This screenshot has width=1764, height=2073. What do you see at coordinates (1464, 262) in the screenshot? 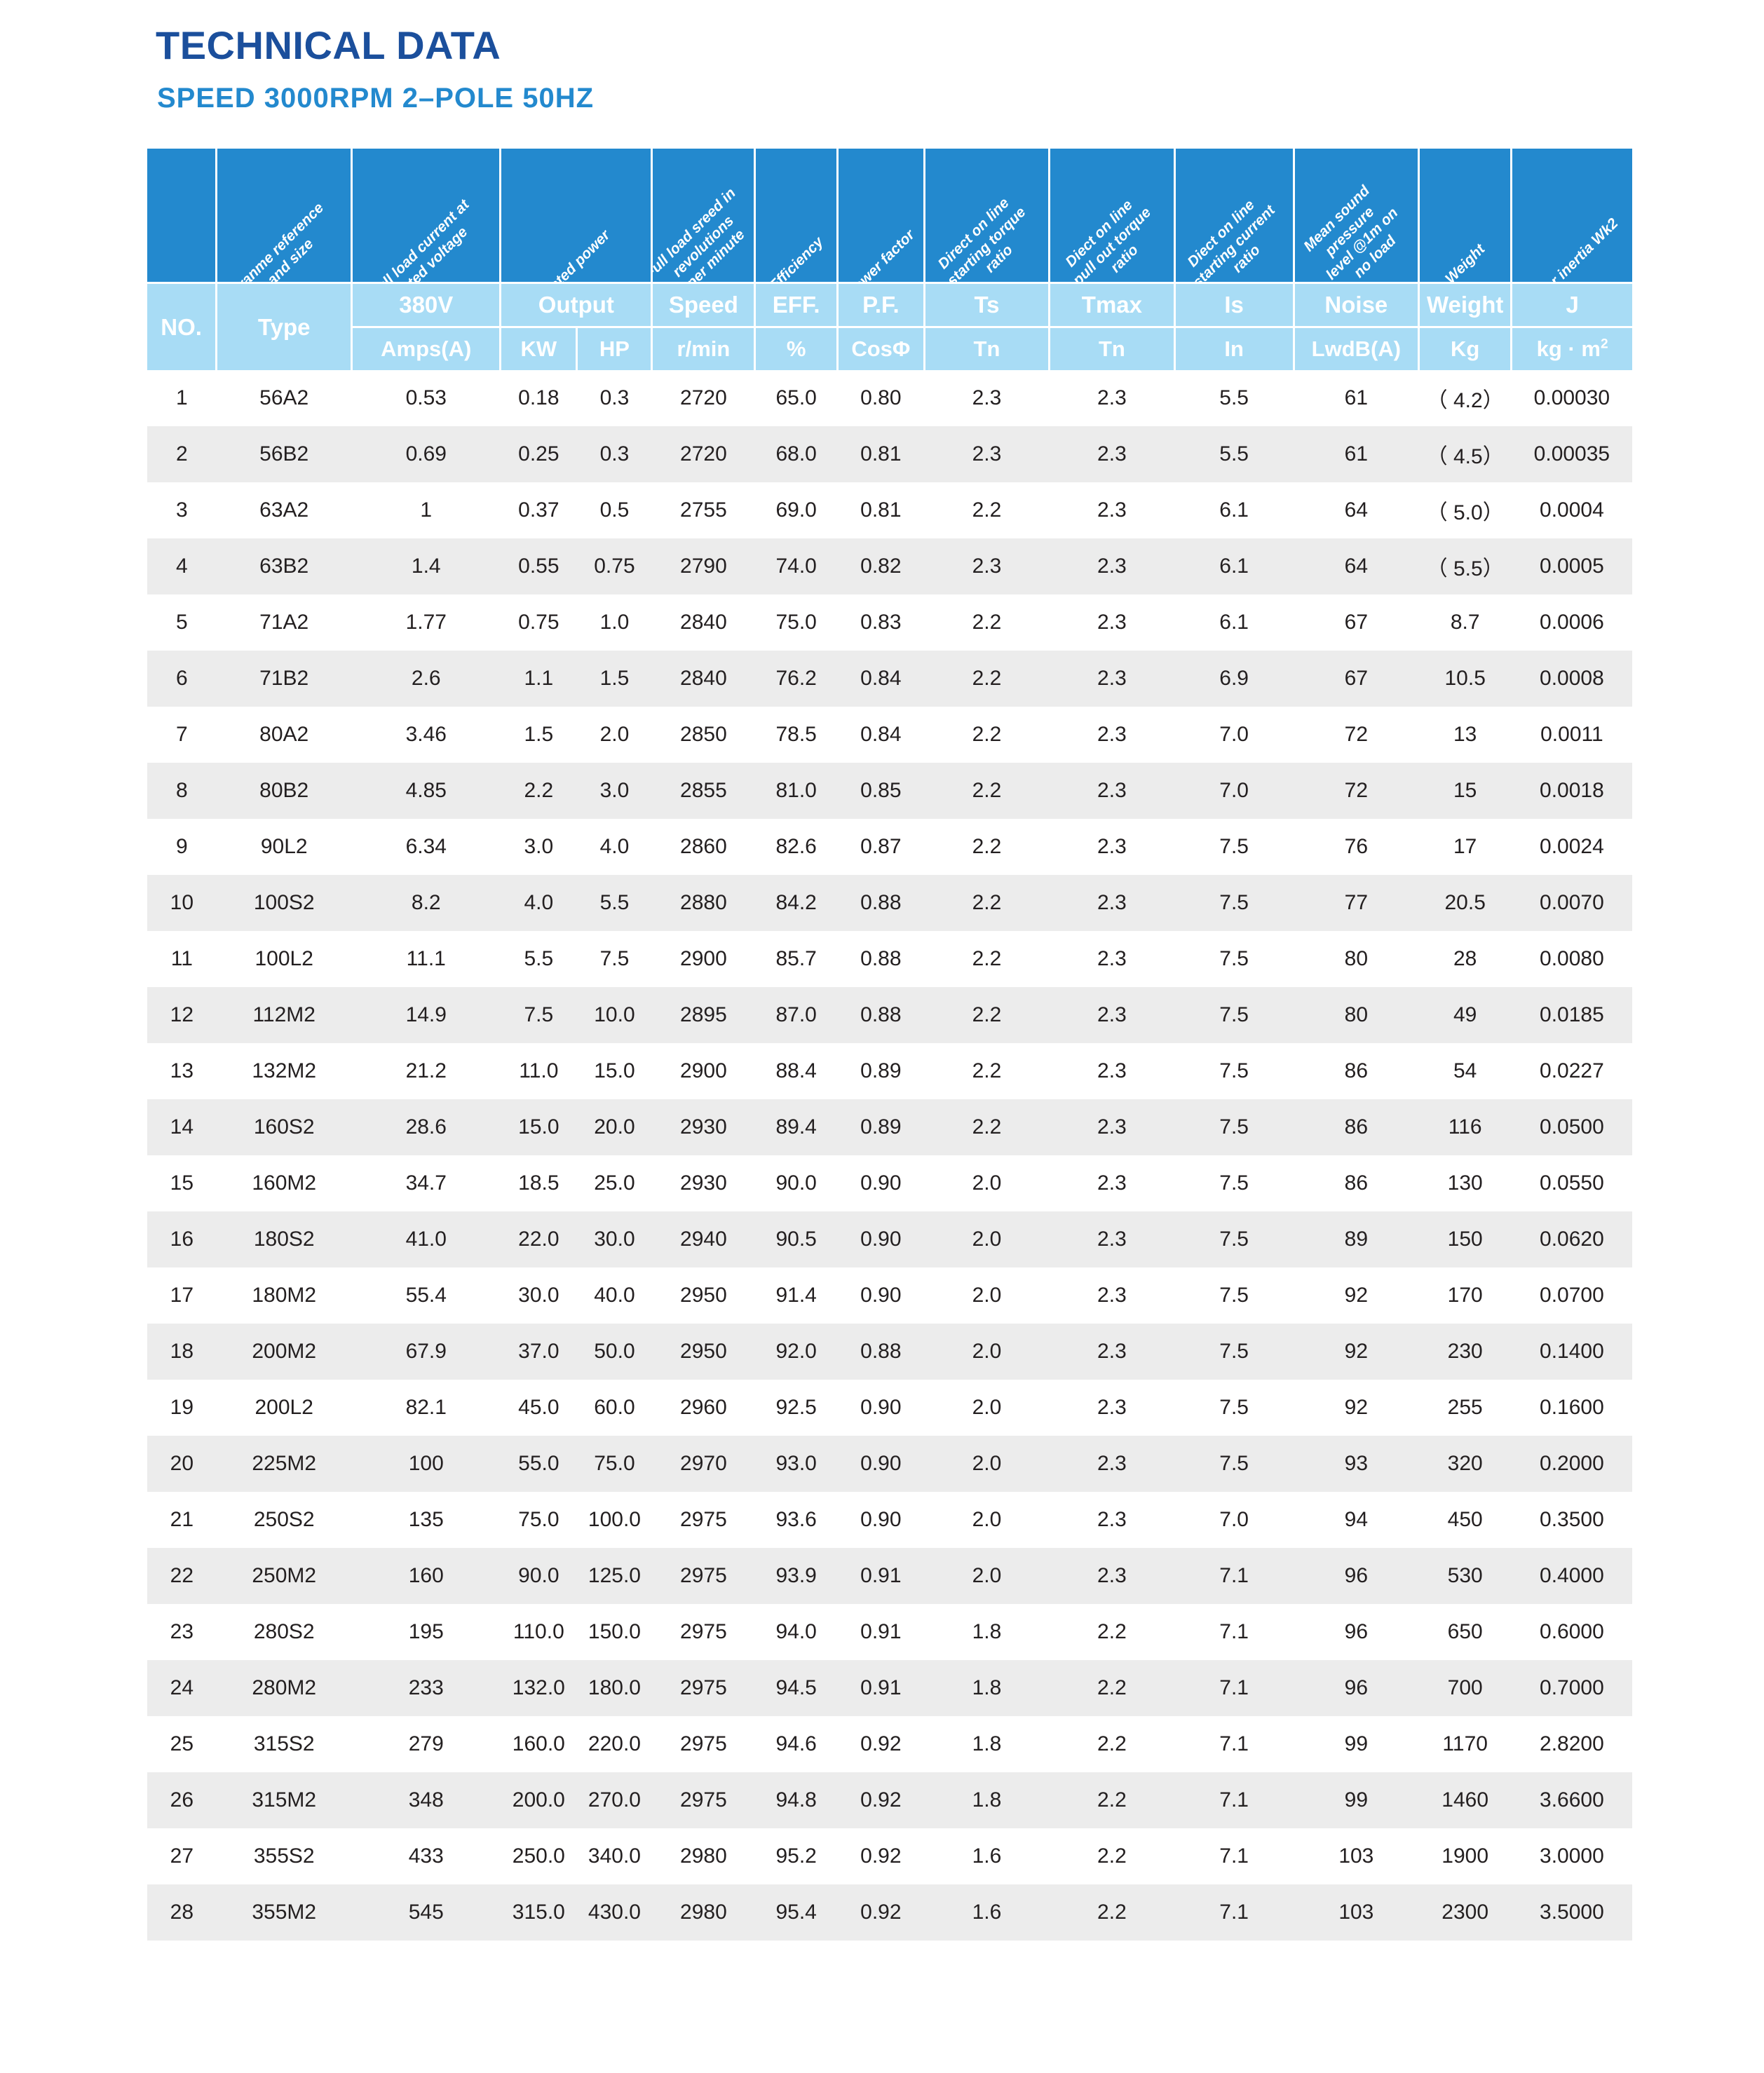
I see `rotated-label-weight: Weight` at bounding box center [1464, 262].